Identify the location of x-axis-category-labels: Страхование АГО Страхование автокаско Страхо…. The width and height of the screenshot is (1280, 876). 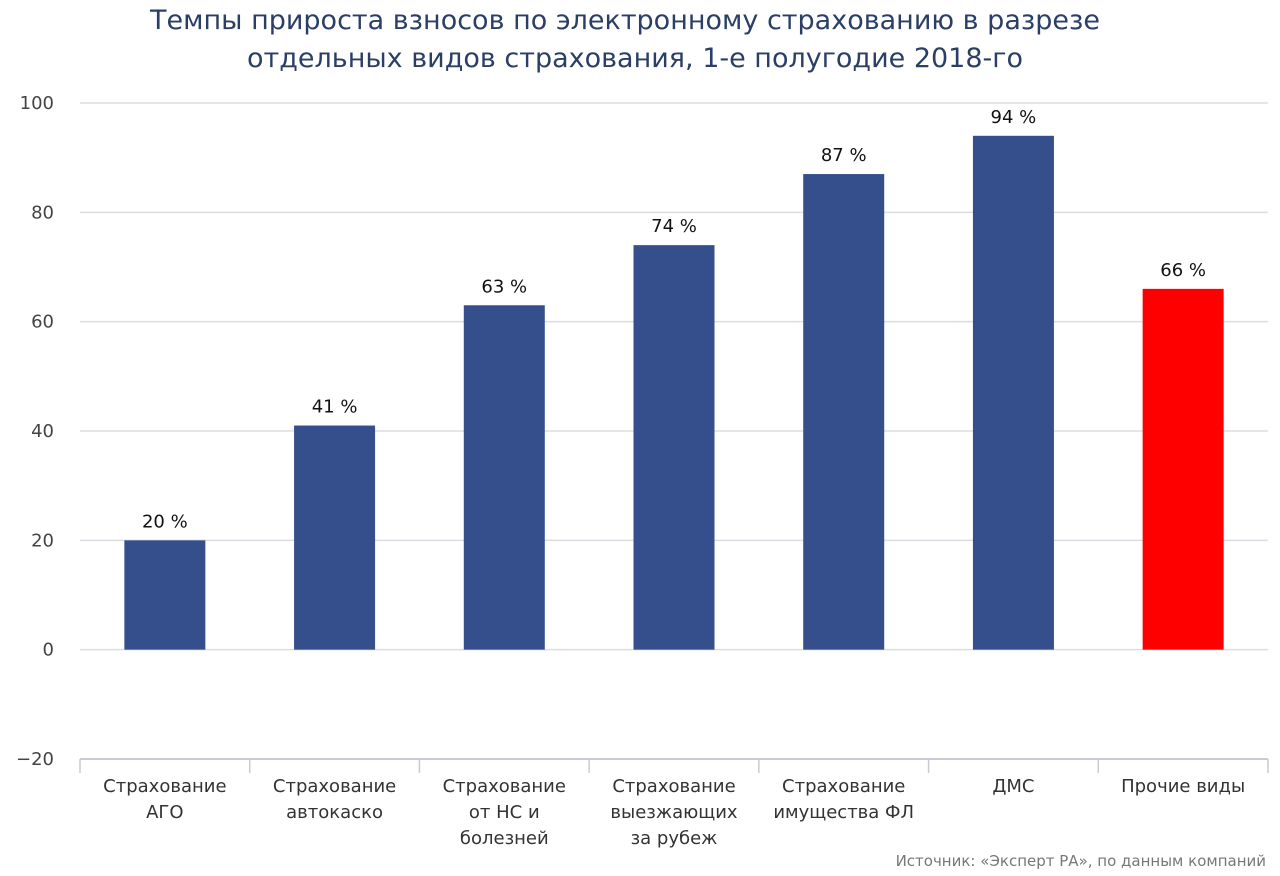
(674, 812).